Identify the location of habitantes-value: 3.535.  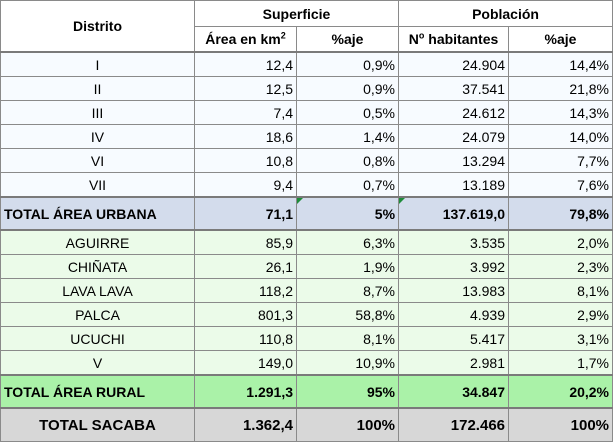
(454, 242).